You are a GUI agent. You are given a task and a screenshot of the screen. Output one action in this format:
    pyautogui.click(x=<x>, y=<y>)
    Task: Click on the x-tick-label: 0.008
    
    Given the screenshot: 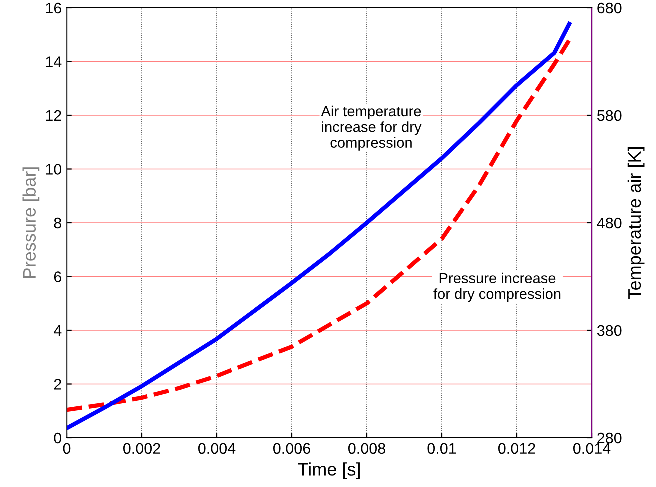 What is the action you would take?
    pyautogui.click(x=367, y=448)
    